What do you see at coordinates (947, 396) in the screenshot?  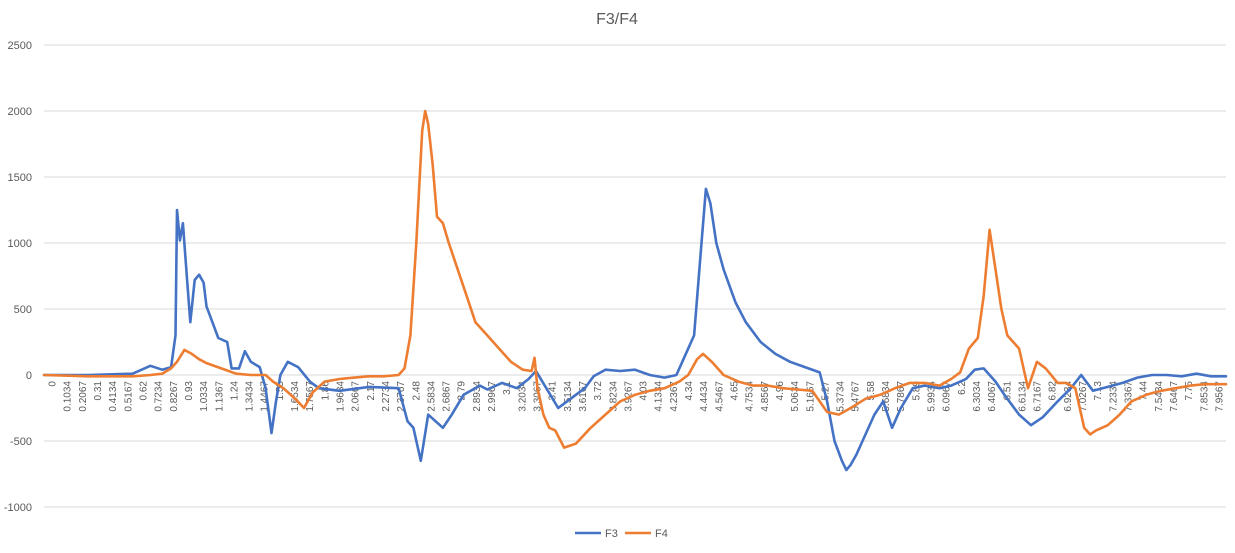 I see `x-tick-label: 6.0967` at bounding box center [947, 396].